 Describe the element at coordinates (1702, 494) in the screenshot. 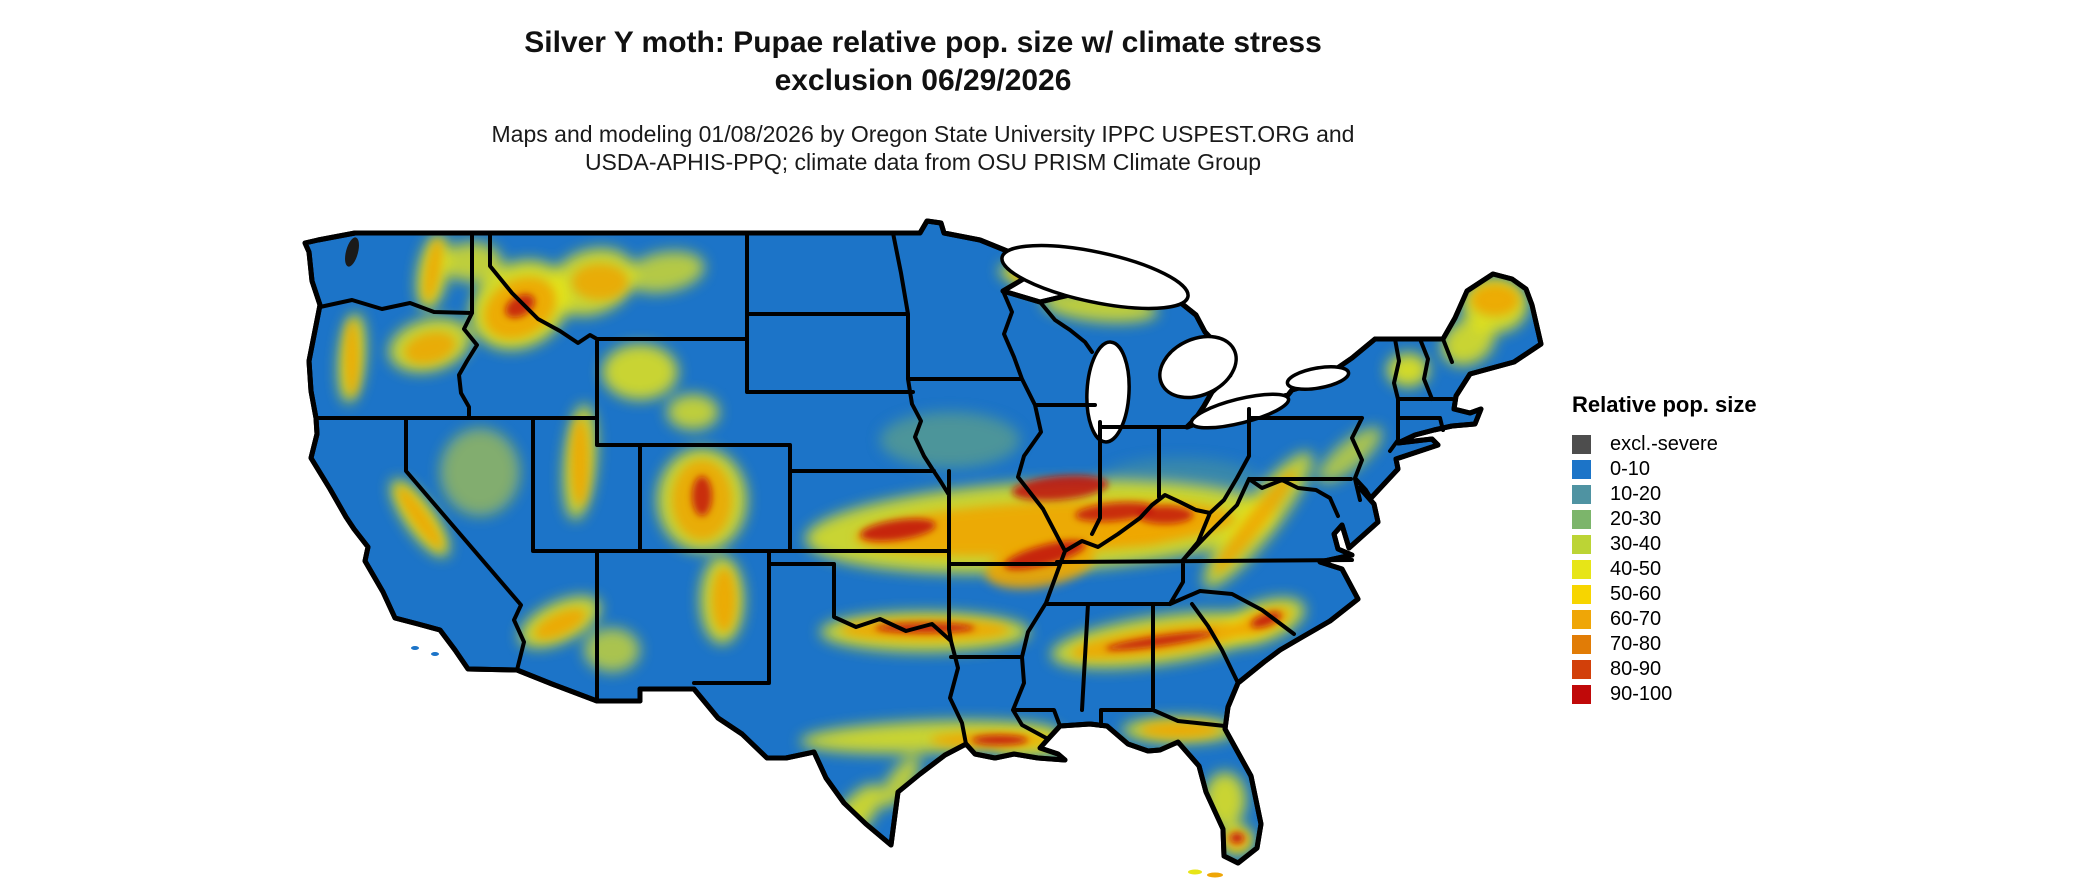

I see `legend-item: 10-20` at that location.